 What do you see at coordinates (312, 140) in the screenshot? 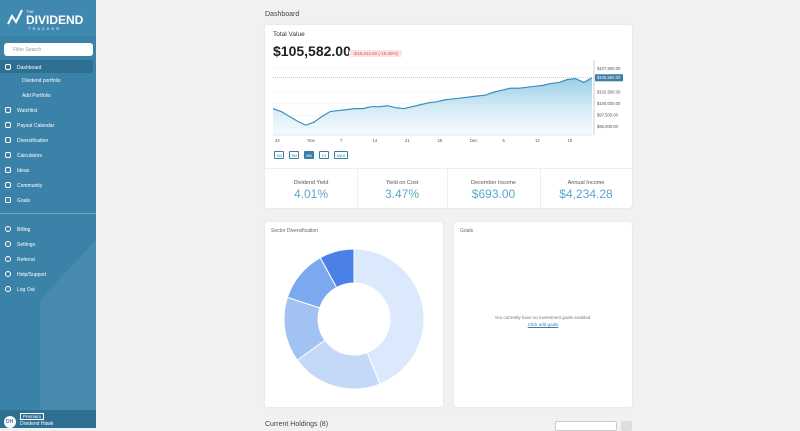
I see `x-tick-label: Nov` at bounding box center [312, 140].